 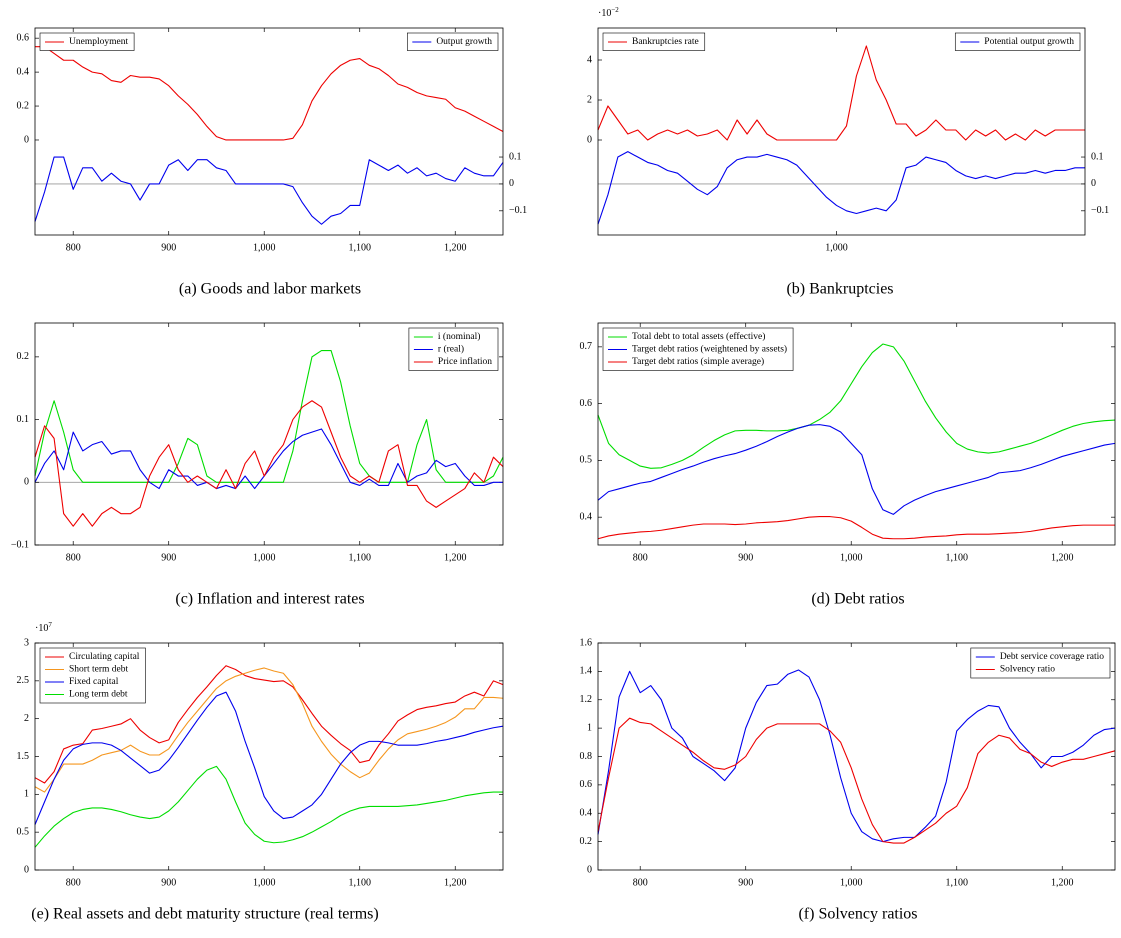 I want to click on y-tick-label: 0.1, so click(x=23, y=419).